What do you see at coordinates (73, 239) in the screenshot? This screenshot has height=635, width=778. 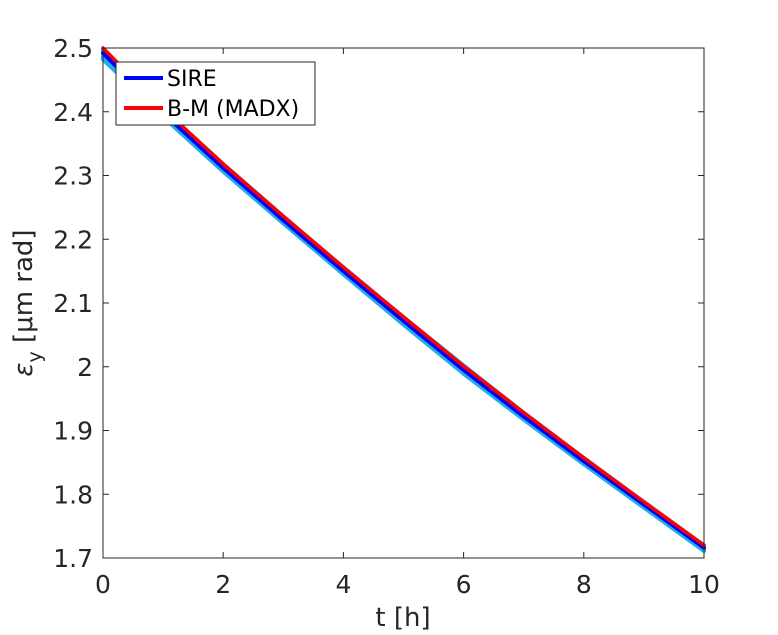 I see `y-tick-label-5: 2.2` at bounding box center [73, 239].